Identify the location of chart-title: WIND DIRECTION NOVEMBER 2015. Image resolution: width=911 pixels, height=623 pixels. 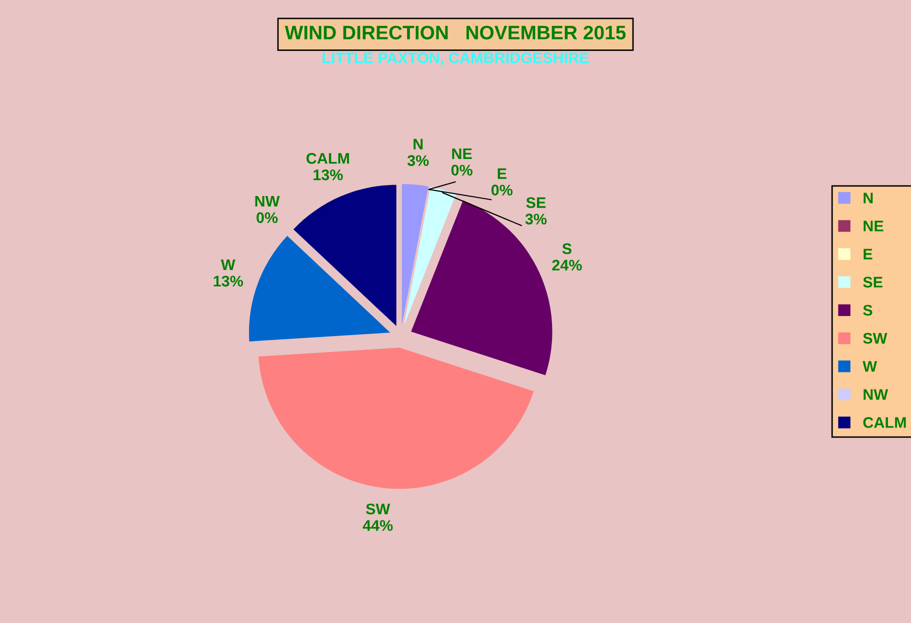
(455, 33).